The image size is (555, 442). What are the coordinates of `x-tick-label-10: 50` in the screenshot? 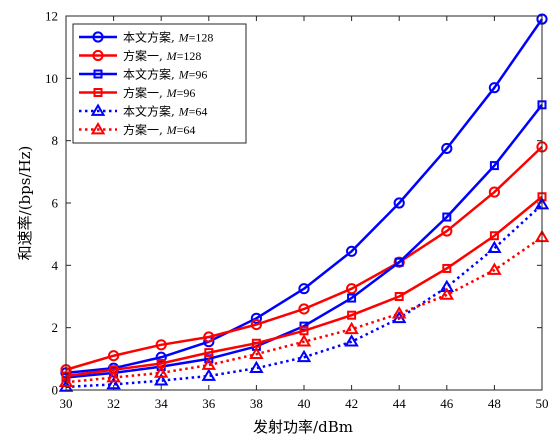 It's located at (542, 403).